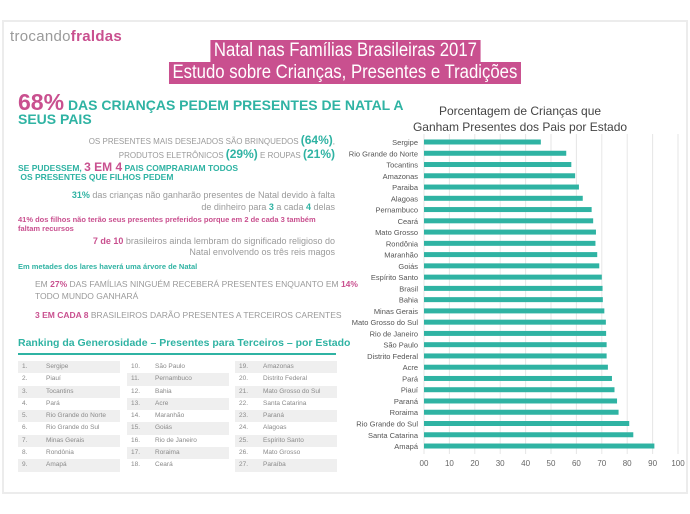  I want to click on category-label: São Paulo, so click(400, 345).